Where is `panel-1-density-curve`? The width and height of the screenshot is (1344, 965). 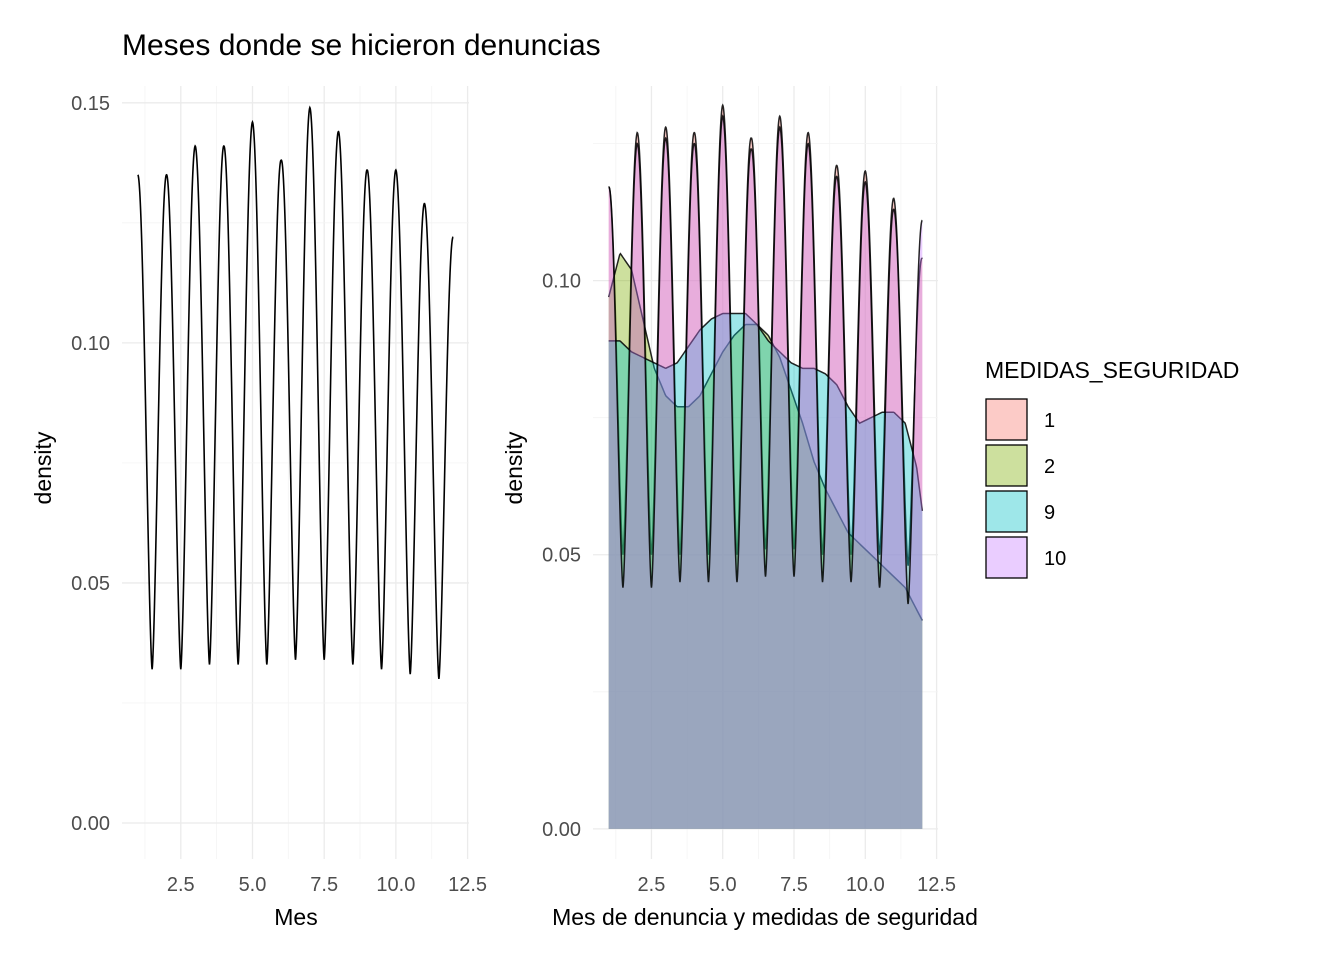 panel-1-density-curve is located at coordinates (295, 392).